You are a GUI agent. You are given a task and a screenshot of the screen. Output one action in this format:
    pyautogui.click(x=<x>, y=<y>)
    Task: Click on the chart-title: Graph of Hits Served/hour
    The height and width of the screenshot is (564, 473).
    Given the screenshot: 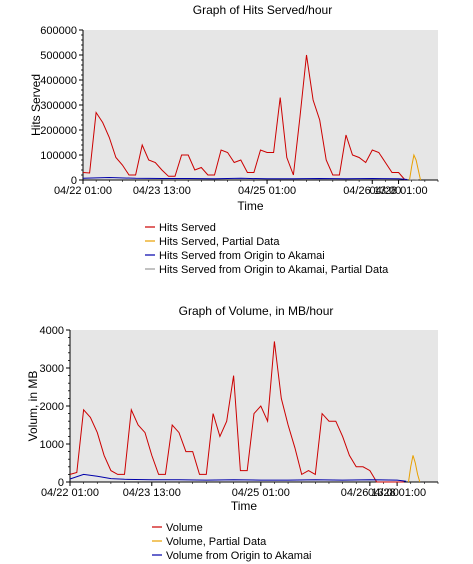 What is the action you would take?
    pyautogui.click(x=262, y=10)
    